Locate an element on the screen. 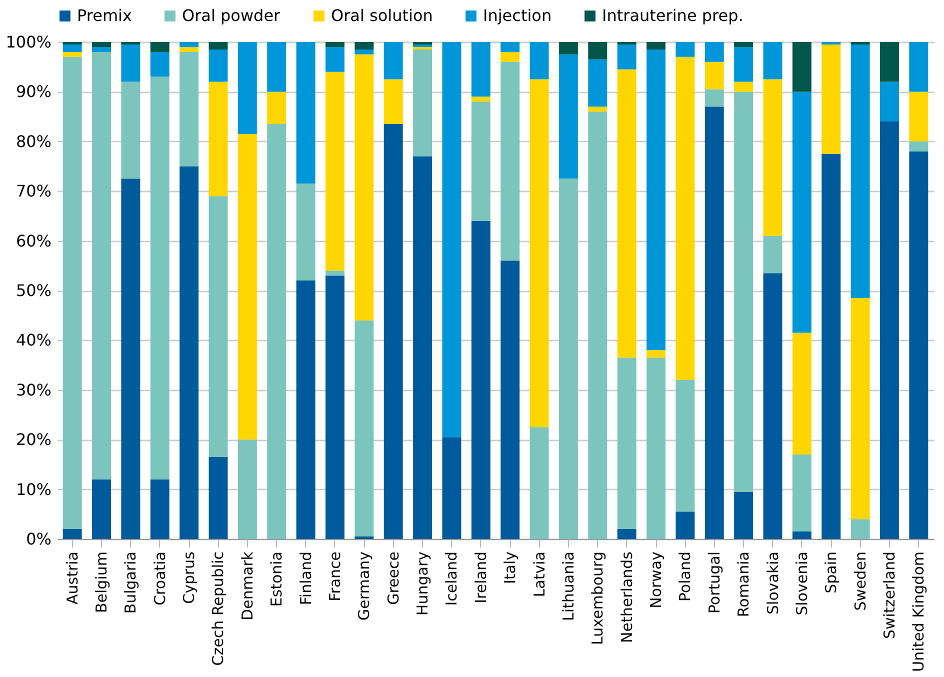  x-tick-label: Norway is located at coordinates (656, 579).